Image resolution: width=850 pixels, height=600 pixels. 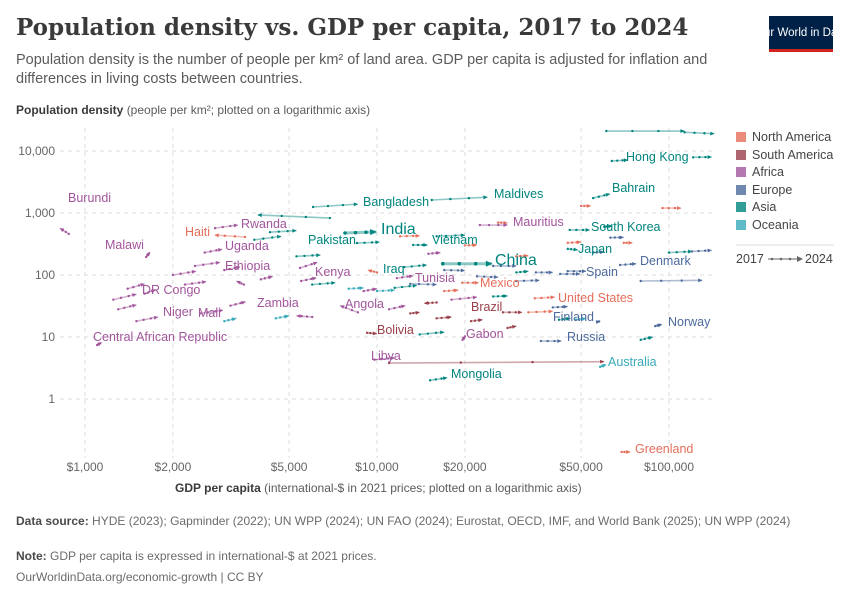 What do you see at coordinates (213, 251) in the screenshot?
I see `country-trajectory-uganda` at bounding box center [213, 251].